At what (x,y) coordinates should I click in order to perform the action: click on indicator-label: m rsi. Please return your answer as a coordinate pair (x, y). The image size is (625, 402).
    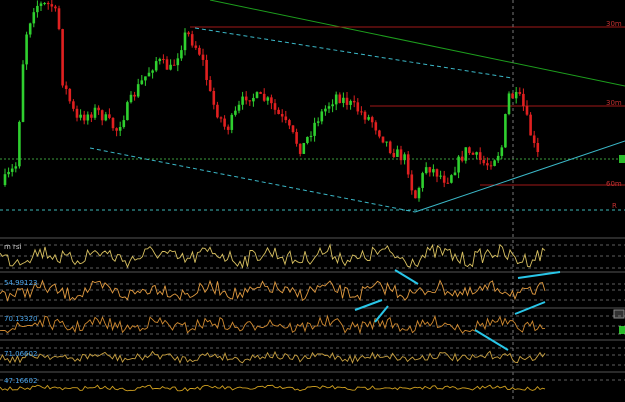
    Looking at the image, I should click on (13, 247).